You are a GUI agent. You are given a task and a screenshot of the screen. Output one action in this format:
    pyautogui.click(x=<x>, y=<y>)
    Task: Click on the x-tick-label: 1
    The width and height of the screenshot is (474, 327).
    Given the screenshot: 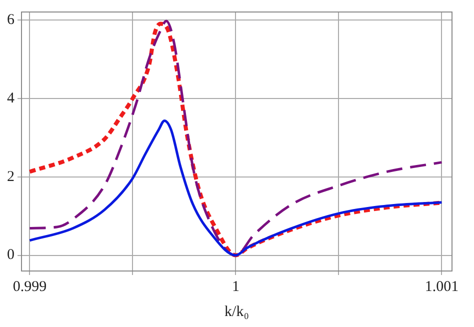 What is the action you would take?
    pyautogui.click(x=236, y=286)
    